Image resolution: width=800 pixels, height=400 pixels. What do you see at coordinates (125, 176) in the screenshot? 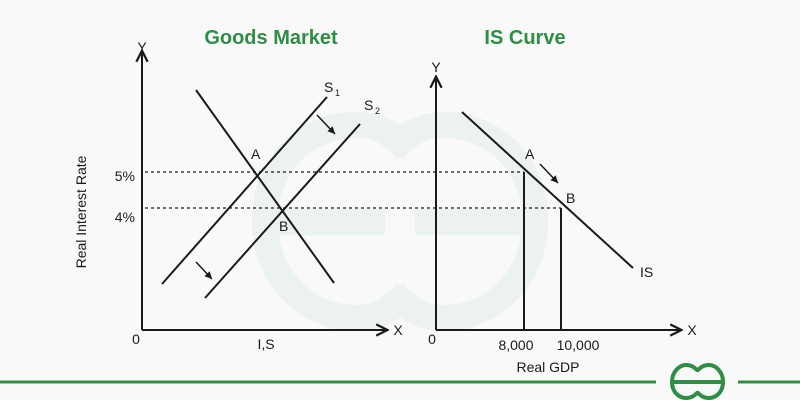
I see `rate-5-label: 5%` at bounding box center [125, 176].